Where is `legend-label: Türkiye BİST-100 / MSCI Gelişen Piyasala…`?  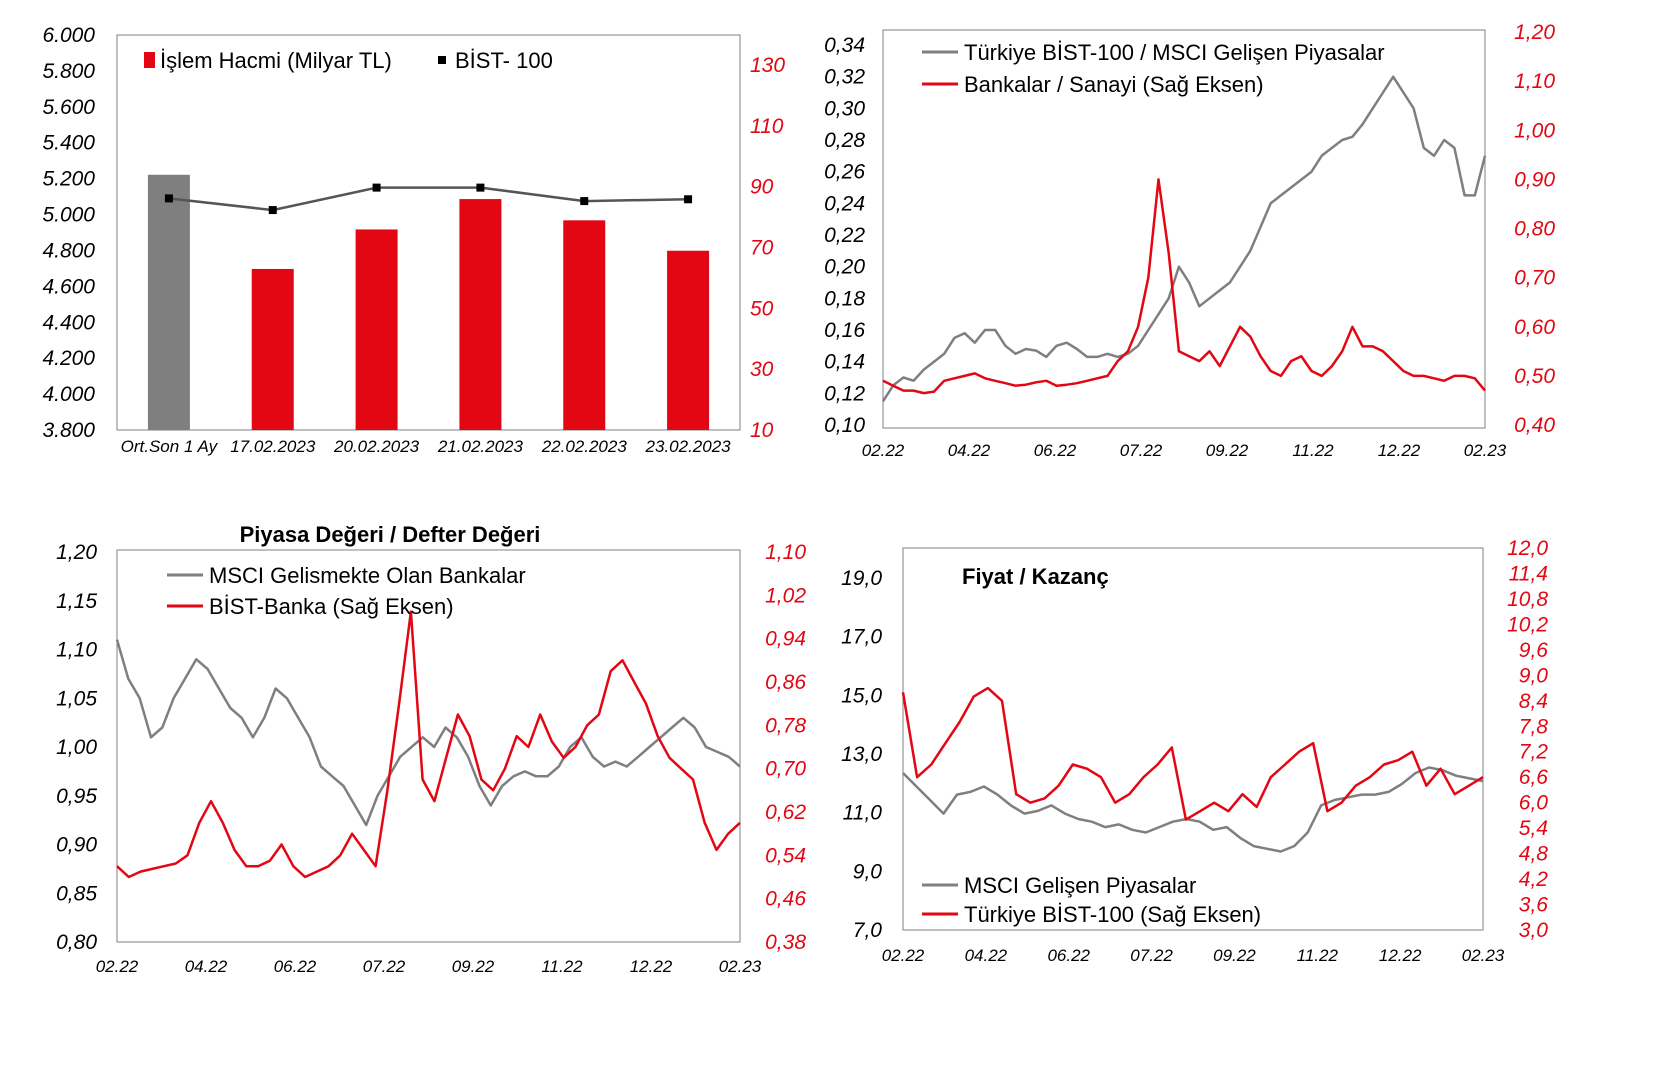
legend-label: Türkiye BİST-100 / MSCI Gelişen Piyasala… is located at coordinates (1174, 52).